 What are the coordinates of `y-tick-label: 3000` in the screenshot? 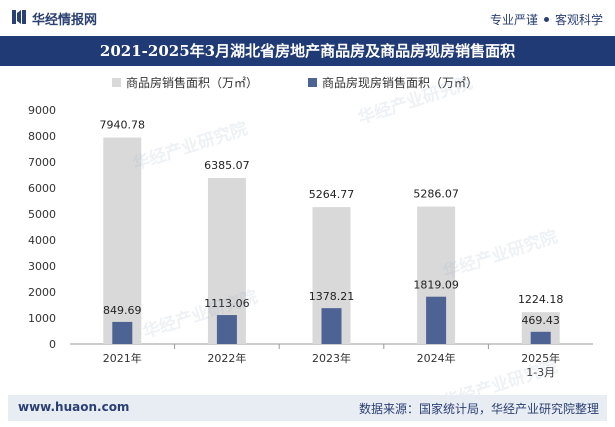 It's located at (42, 266).